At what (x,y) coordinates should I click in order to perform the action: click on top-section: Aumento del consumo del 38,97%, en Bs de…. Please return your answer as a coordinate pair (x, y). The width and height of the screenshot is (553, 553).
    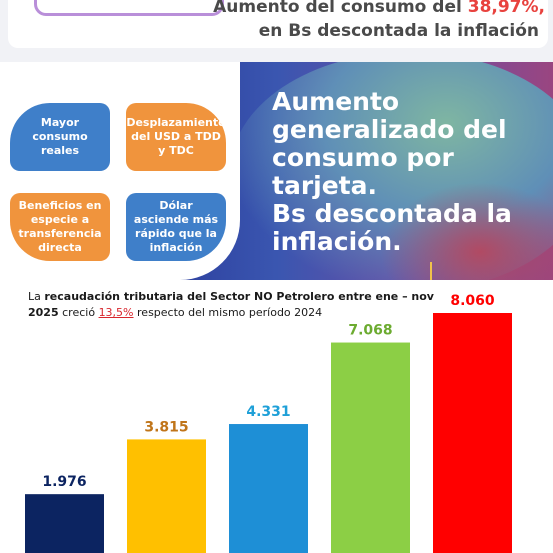
    Looking at the image, I should click on (276, 31).